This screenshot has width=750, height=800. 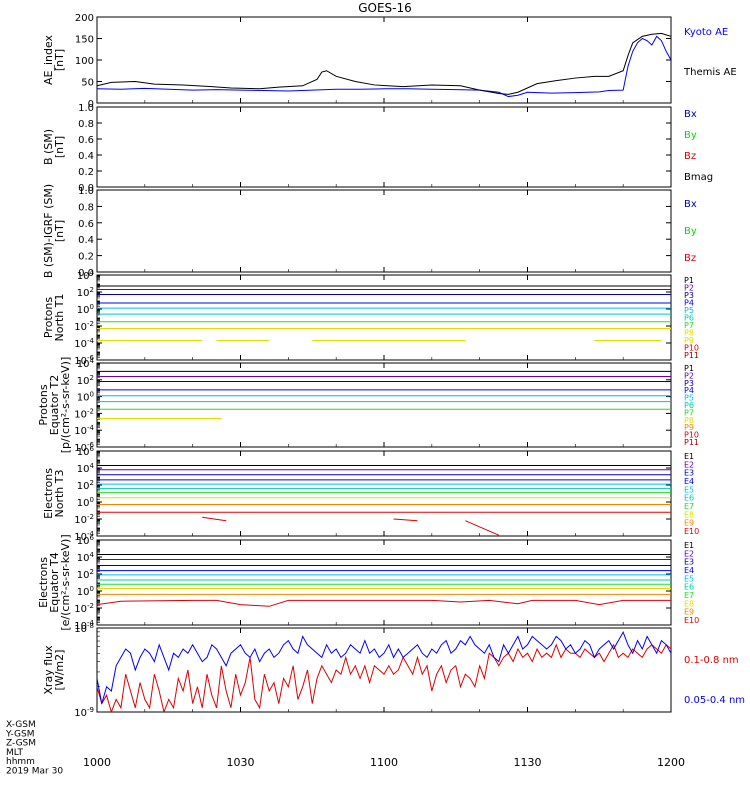 What do you see at coordinates (86, 108) in the screenshot?
I see `y-tick-label: 1.0` at bounding box center [86, 108].